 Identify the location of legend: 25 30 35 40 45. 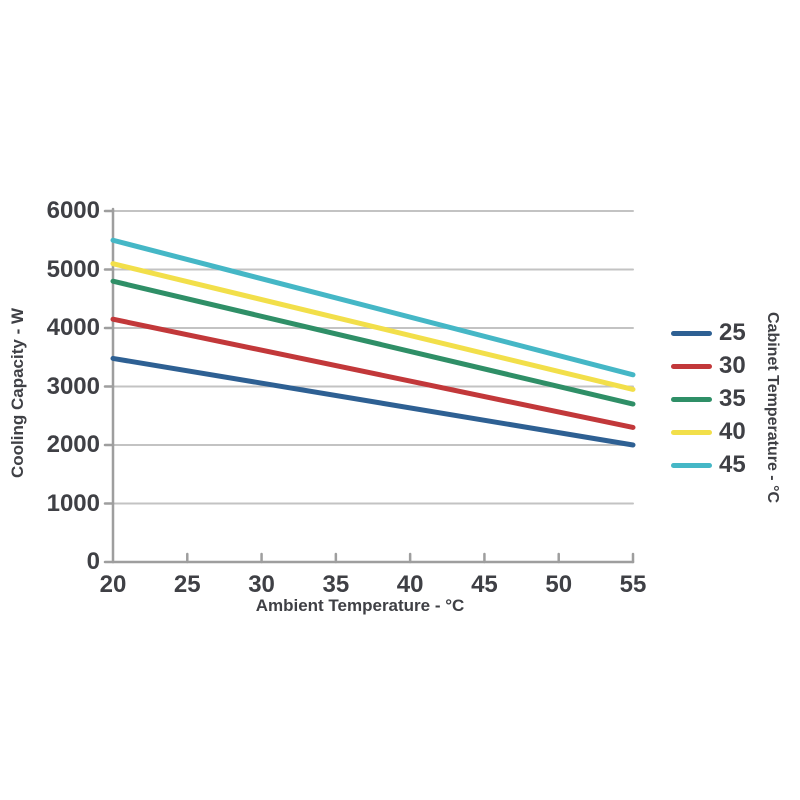
(708, 402).